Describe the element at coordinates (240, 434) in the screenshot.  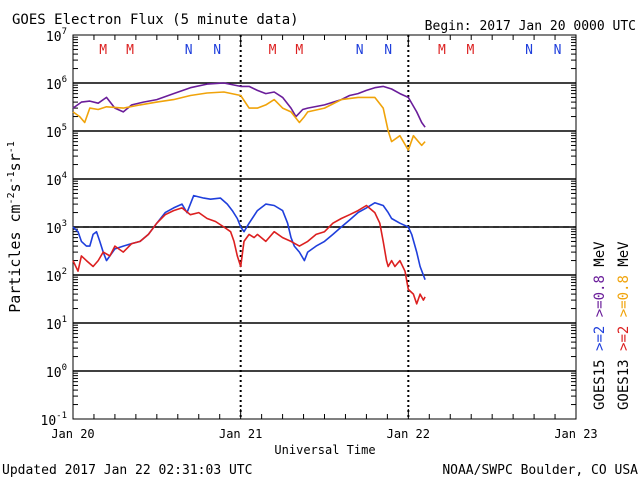
I see `x-tick-label: Jan 21` at that location.